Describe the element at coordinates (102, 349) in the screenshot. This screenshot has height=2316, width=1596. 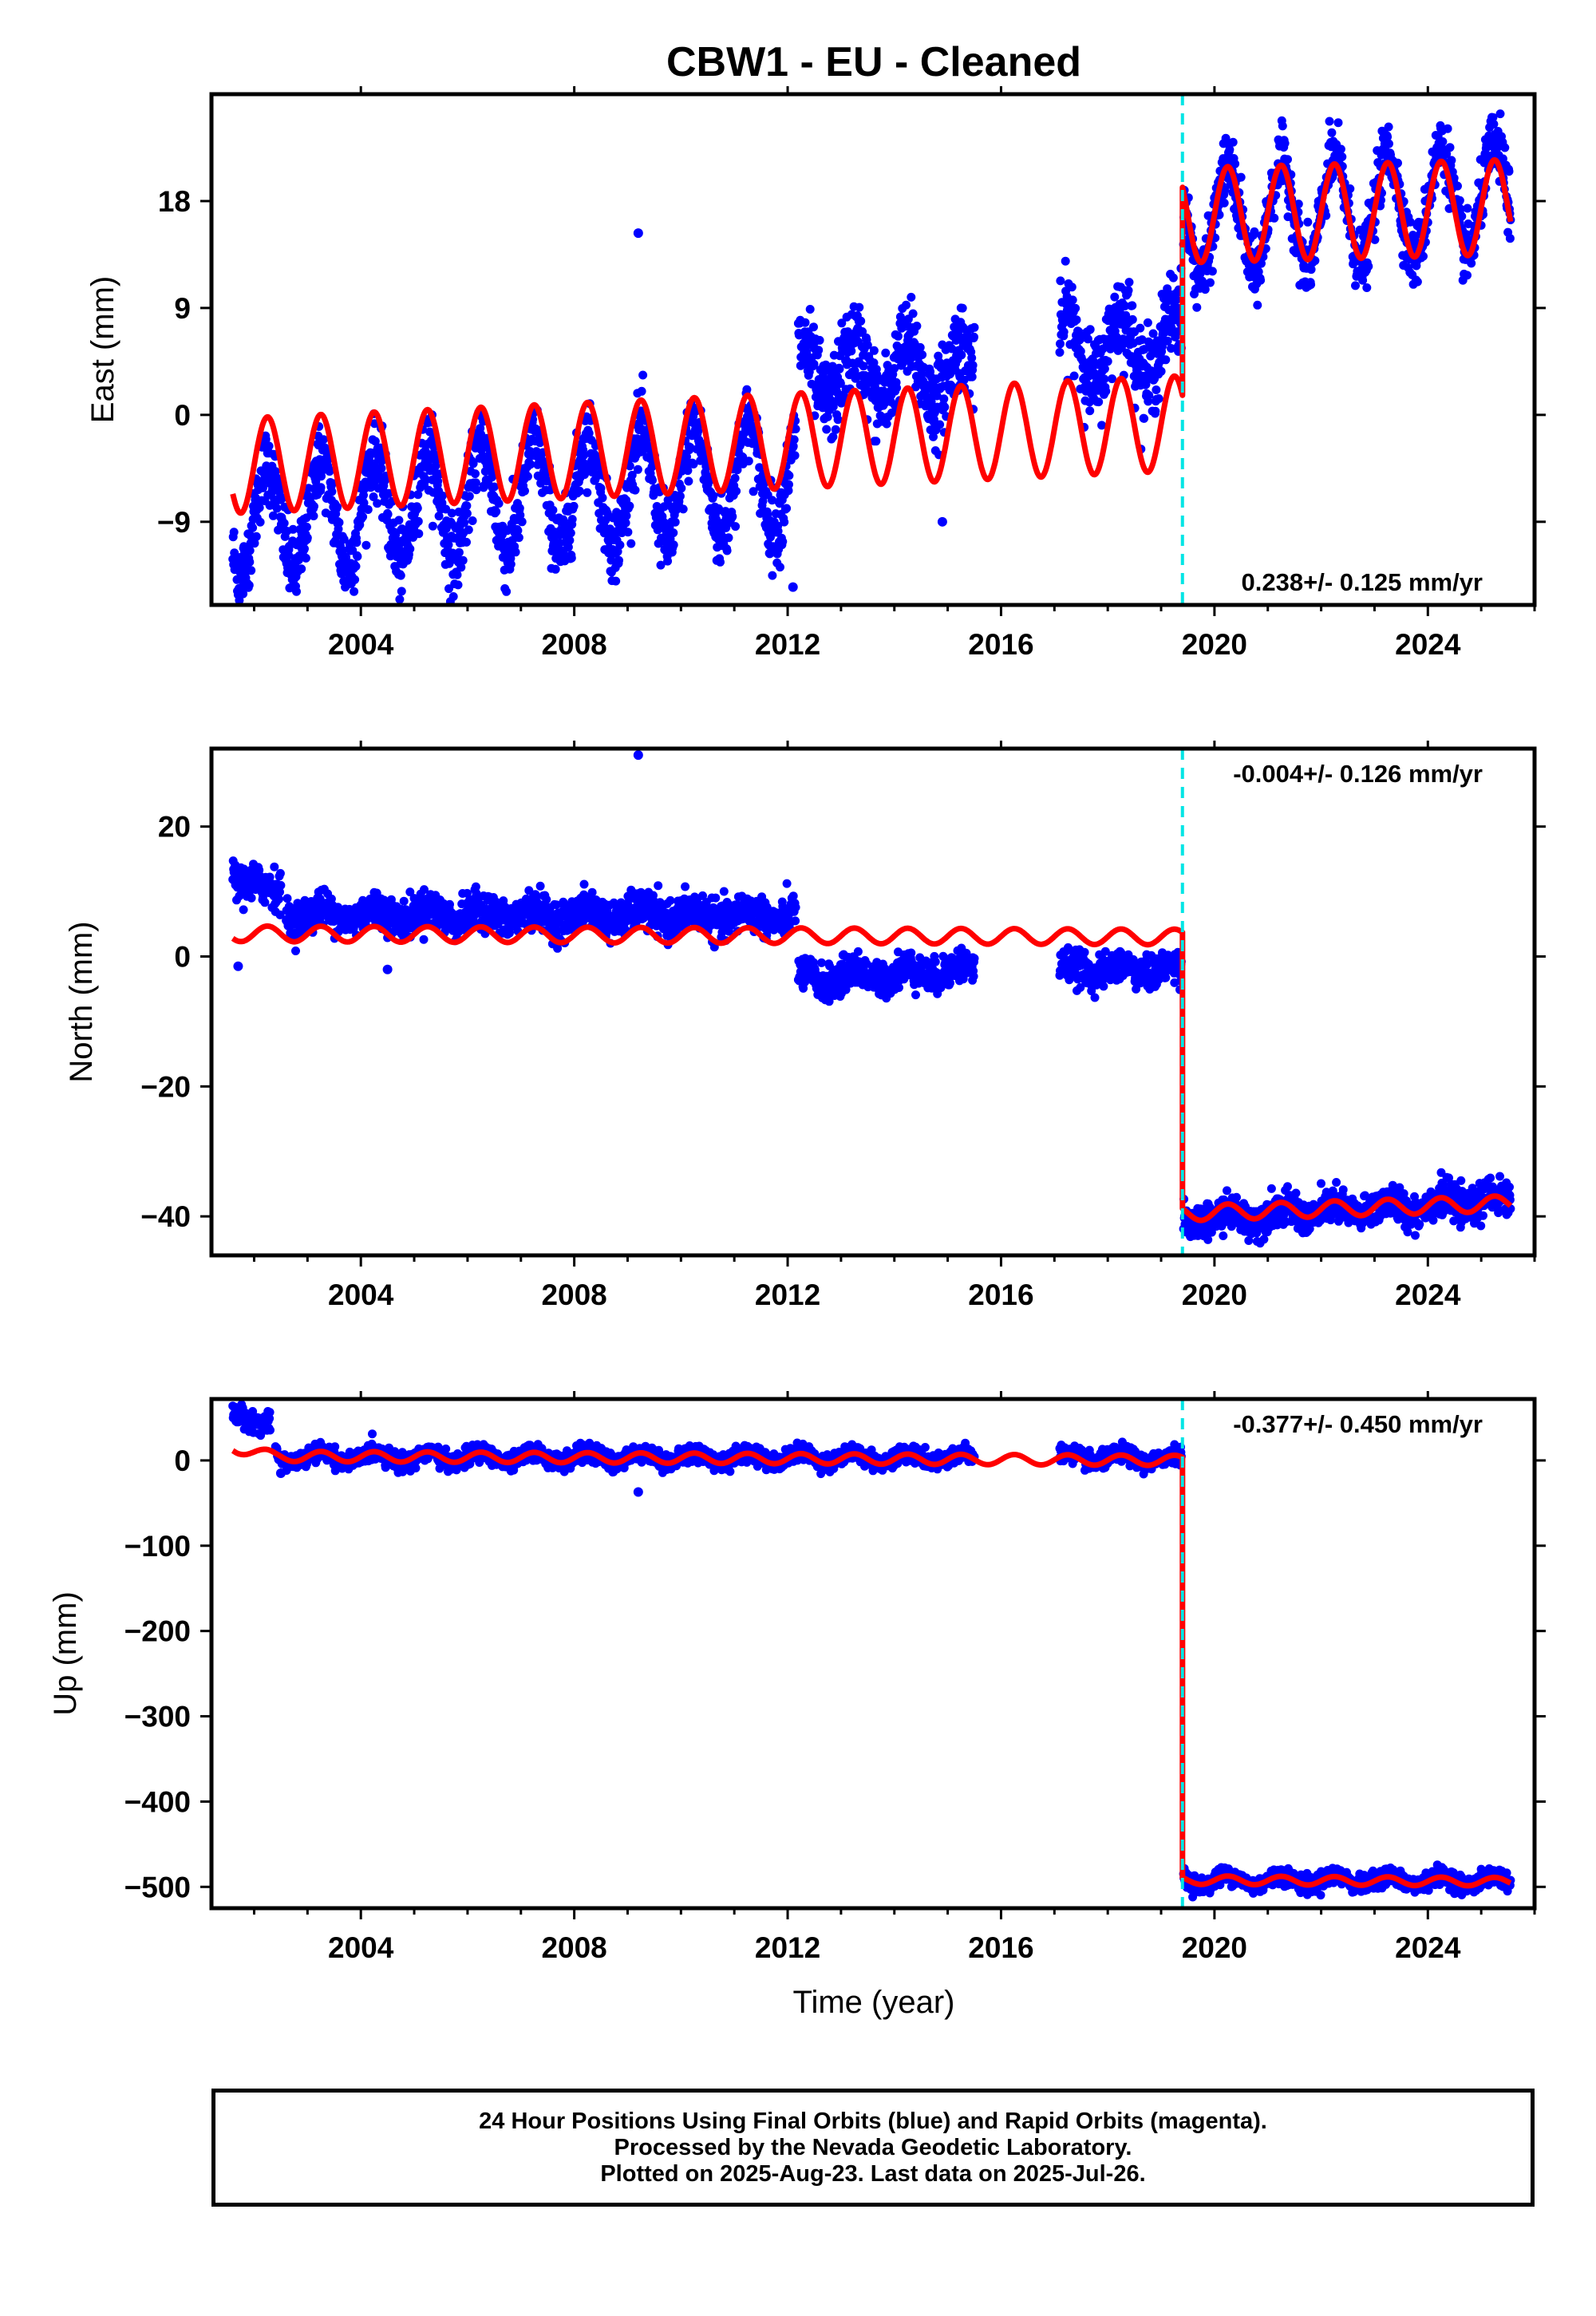
I see `y-axis-label: East (mm)` at that location.